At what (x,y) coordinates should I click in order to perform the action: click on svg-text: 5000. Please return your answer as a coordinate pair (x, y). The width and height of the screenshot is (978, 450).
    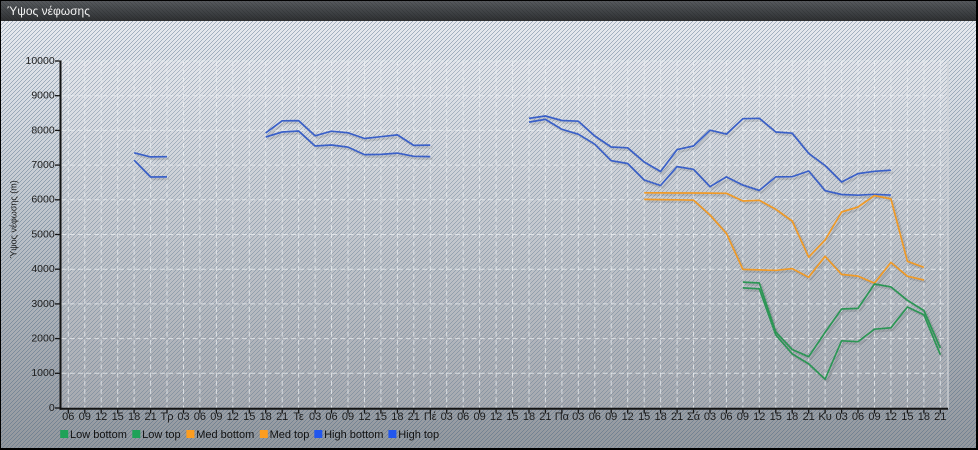
    Looking at the image, I should click on (43, 234).